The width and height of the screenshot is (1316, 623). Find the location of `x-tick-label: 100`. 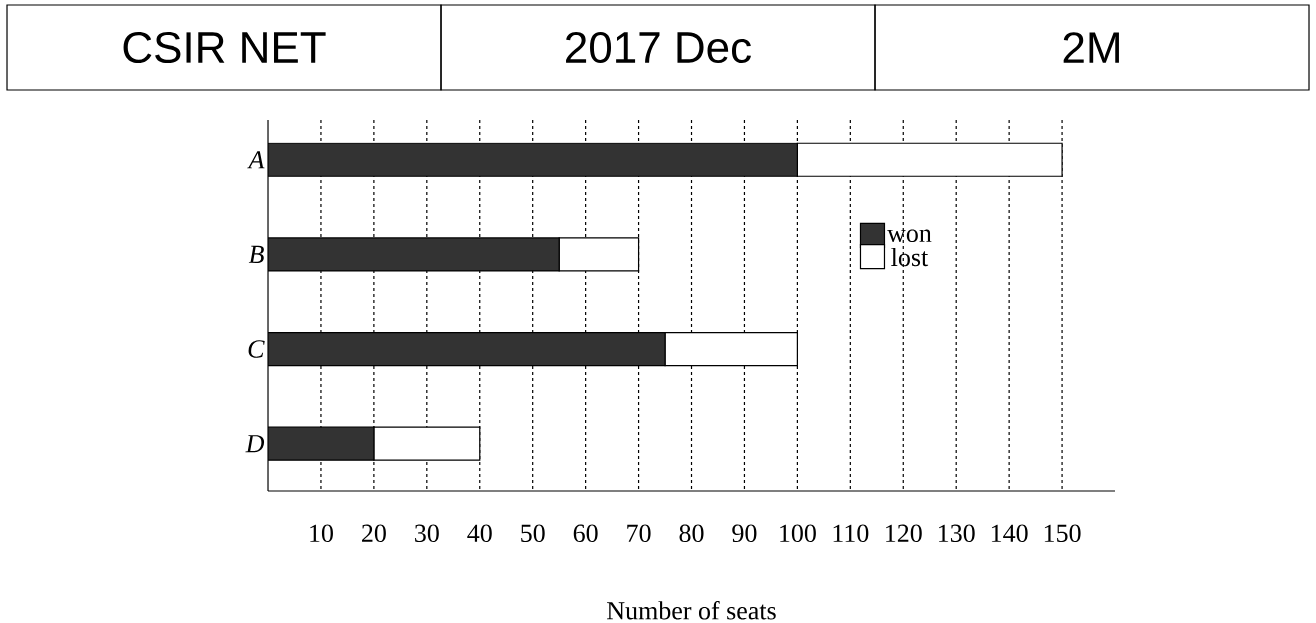

x-tick-label: 100 is located at coordinates (798, 533).